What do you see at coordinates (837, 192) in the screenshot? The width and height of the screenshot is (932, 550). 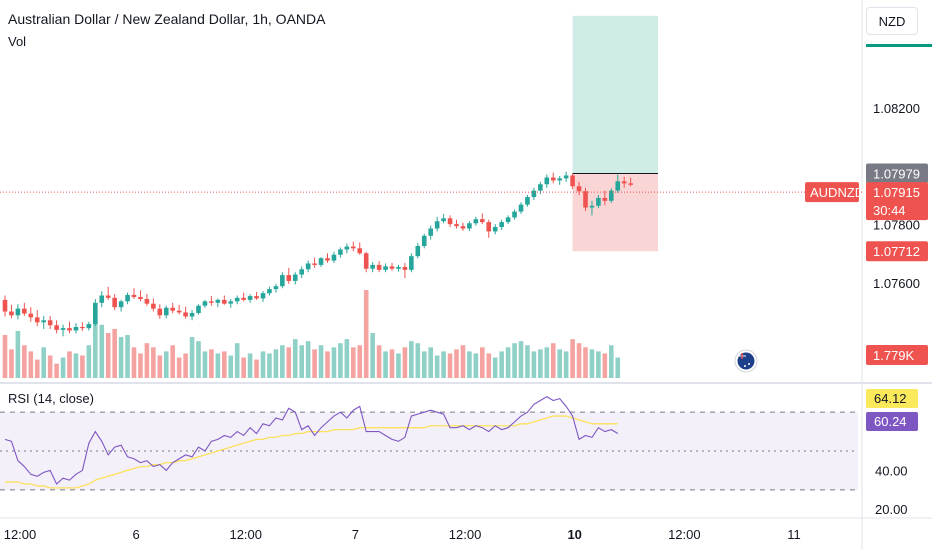 I see `symbol-badge-label: AUDNZD` at bounding box center [837, 192].